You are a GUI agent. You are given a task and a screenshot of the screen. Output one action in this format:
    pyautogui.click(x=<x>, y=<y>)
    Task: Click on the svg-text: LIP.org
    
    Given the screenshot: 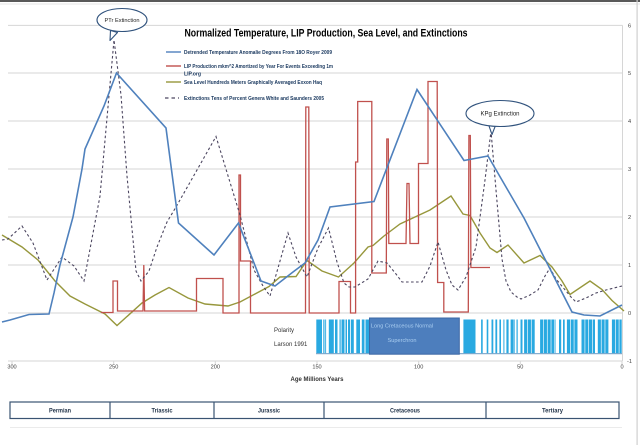 What is the action you would take?
    pyautogui.click(x=193, y=75)
    